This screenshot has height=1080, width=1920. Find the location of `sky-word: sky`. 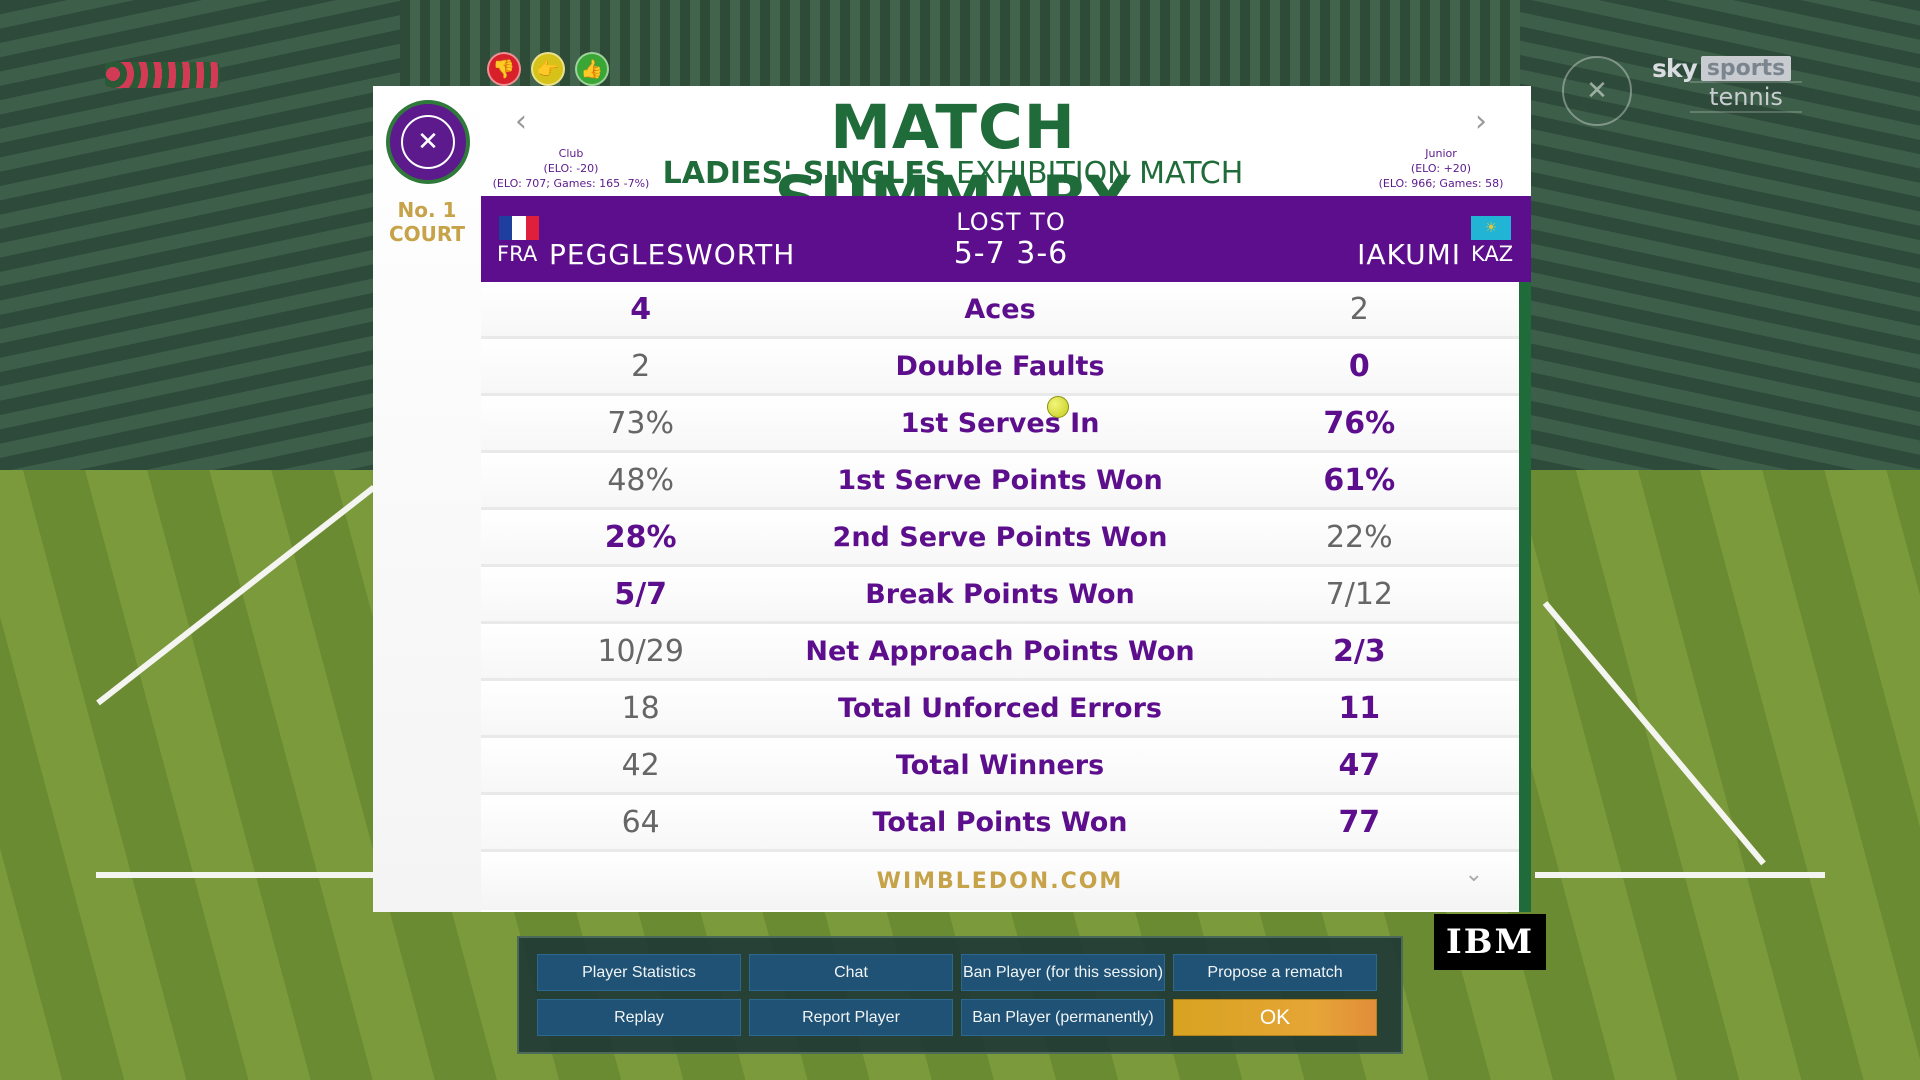

sky-word: sky is located at coordinates (1675, 68).